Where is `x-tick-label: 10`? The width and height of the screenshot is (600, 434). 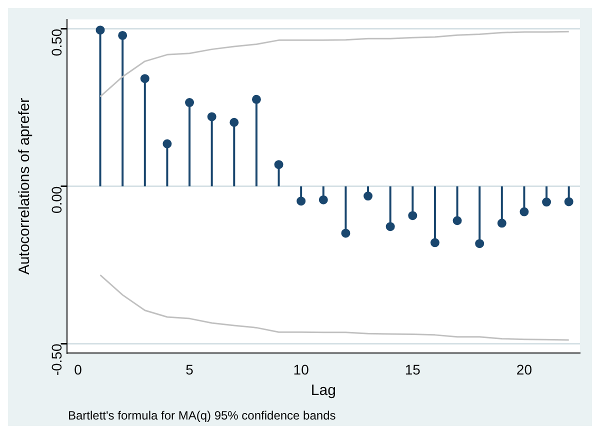
x-tick-label: 10 is located at coordinates (301, 369).